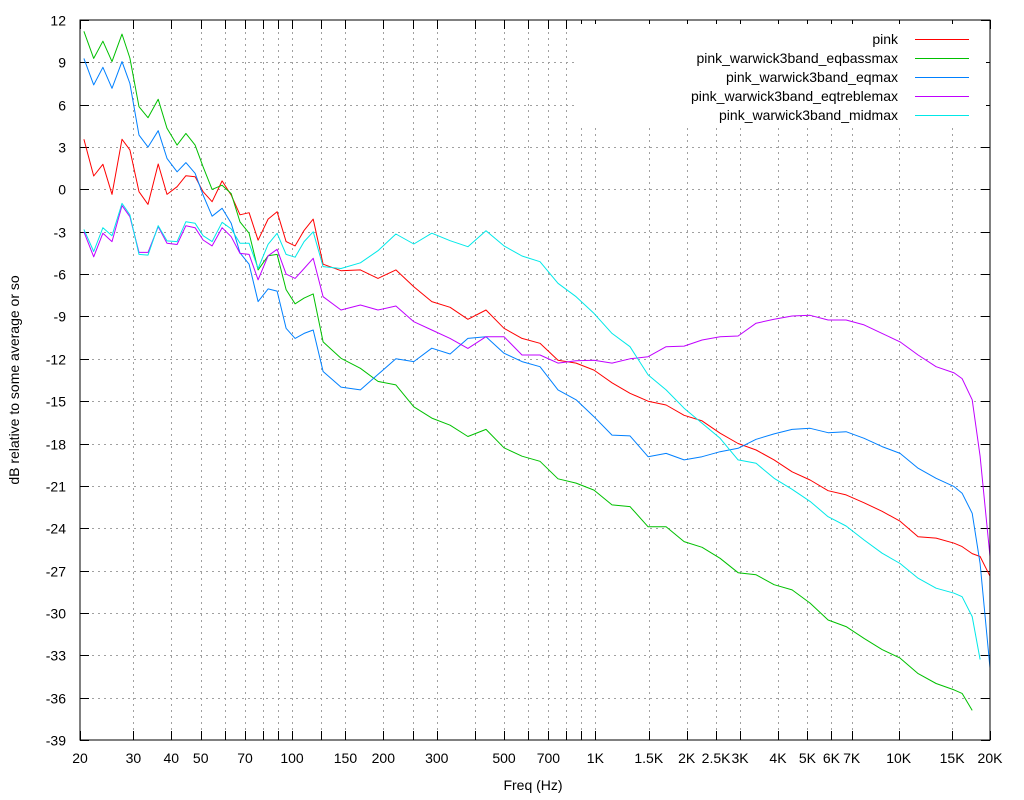  Describe the element at coordinates (808, 115) in the screenshot. I see `legend-label: pink_warwick3band_midmax` at that location.